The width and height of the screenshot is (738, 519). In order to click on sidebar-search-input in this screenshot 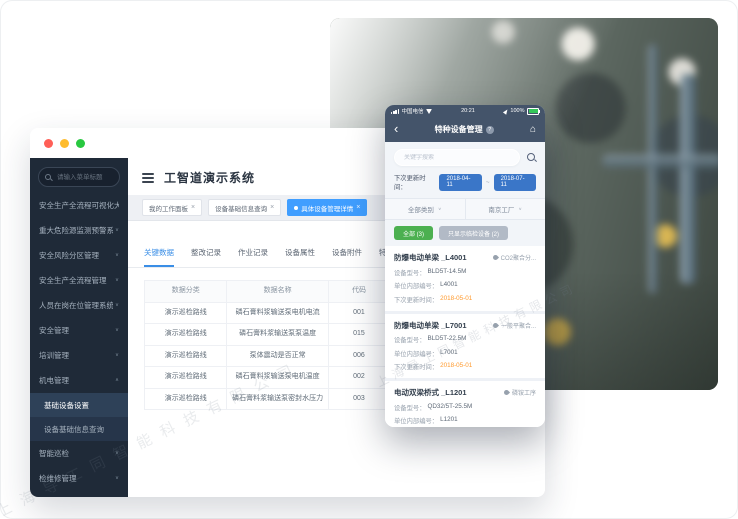, I will do `click(84, 177)`.